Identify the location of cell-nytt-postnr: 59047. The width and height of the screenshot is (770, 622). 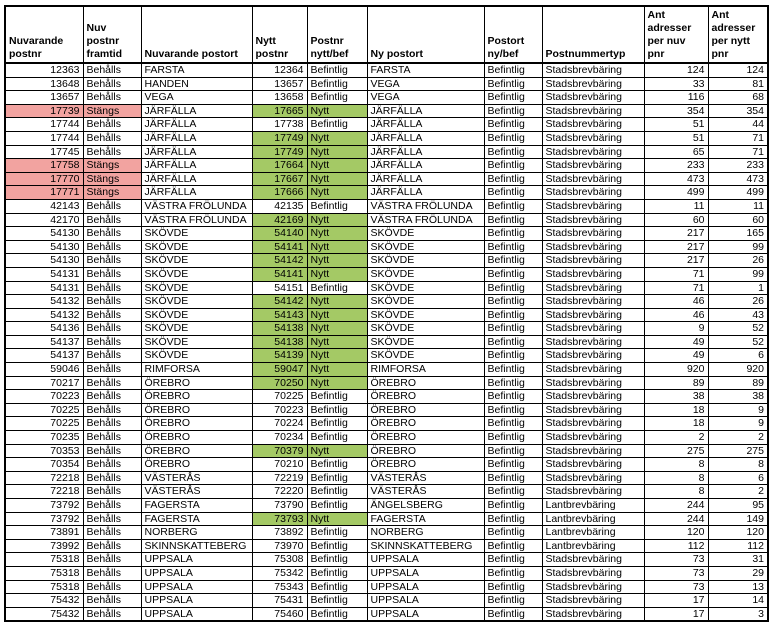
(279, 369).